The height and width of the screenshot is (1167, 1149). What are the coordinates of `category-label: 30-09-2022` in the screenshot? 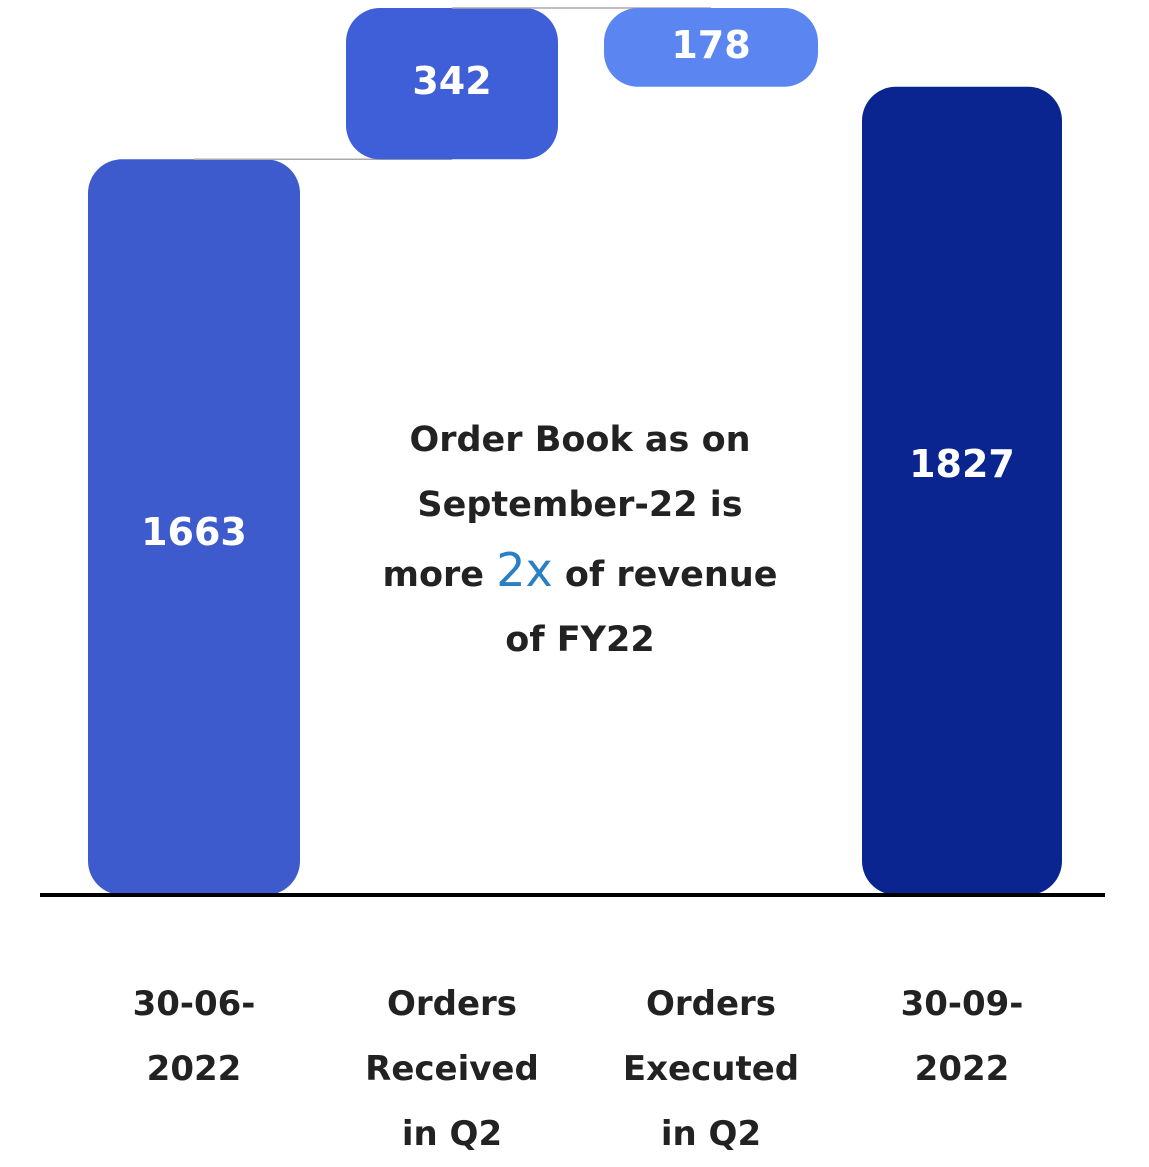 It's located at (962, 1036).